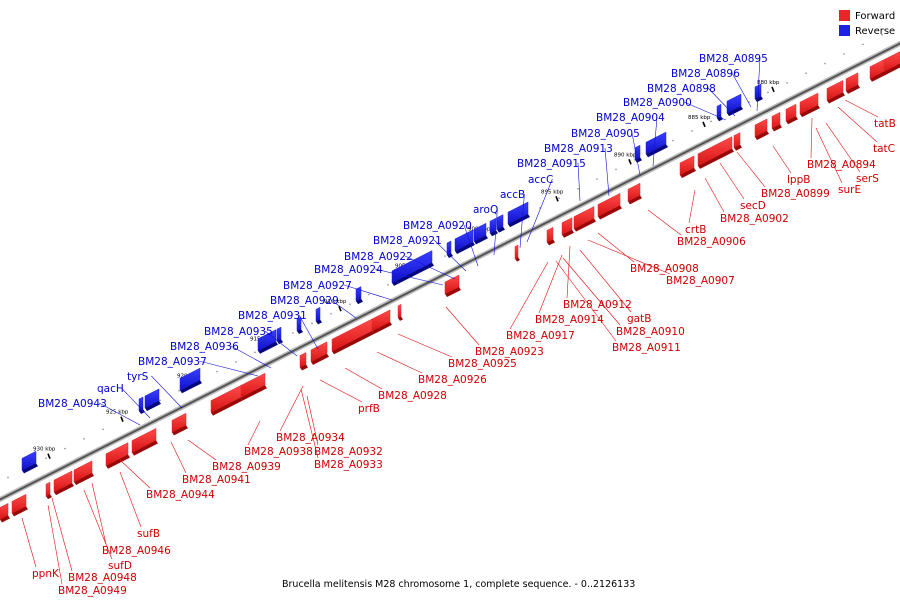 This screenshot has height=600, width=900. Describe the element at coordinates (578, 149) in the screenshot. I see `reverse-gene-label: BM28_A0913` at that location.